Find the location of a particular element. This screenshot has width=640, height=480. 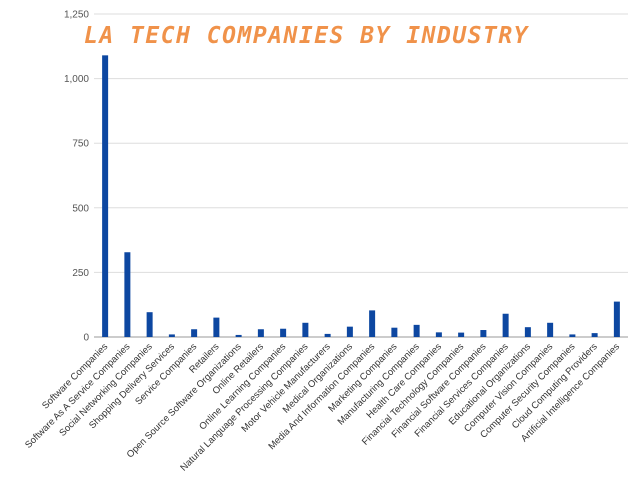

y-tick-label: 0 is located at coordinates (86, 338).